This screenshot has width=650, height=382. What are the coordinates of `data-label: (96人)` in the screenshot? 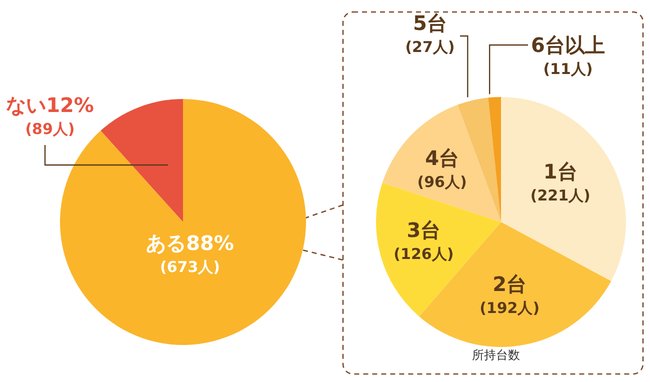 It's located at (442, 181).